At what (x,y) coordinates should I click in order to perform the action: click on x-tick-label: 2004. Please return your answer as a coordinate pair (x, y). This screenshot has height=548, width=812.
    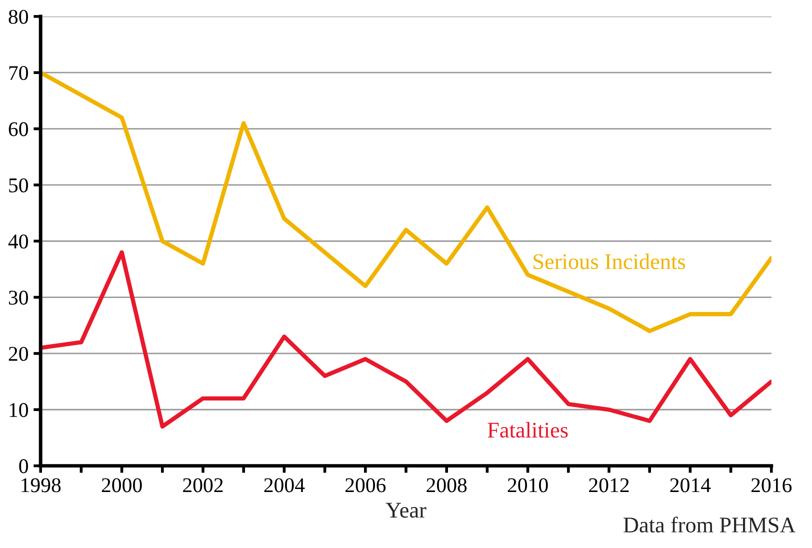
    Looking at the image, I should click on (284, 485).